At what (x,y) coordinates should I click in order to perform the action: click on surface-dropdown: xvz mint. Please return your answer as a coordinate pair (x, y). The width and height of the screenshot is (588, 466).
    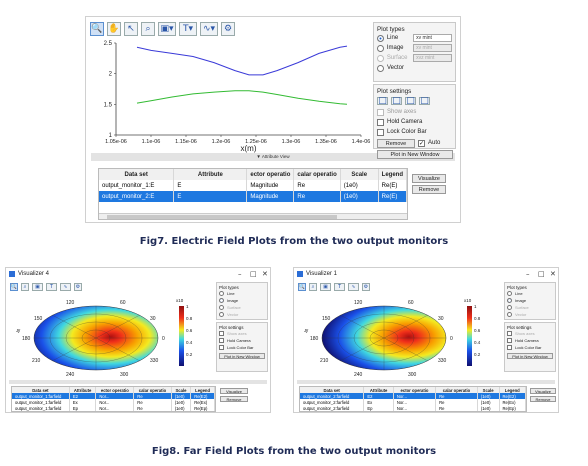
    Looking at the image, I should click on (432, 58).